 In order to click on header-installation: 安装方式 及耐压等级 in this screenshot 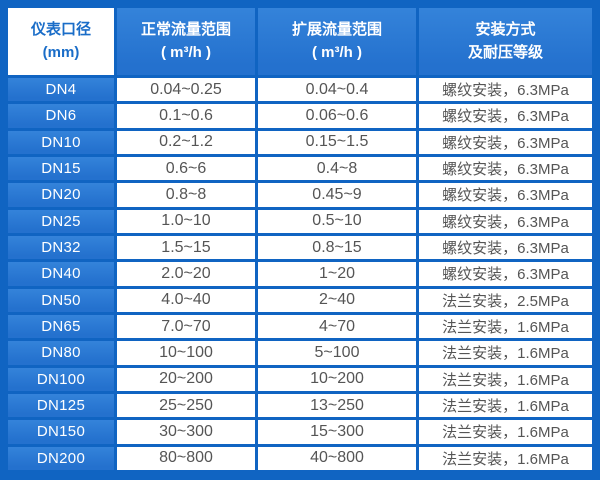, I will do `click(505, 41)`.